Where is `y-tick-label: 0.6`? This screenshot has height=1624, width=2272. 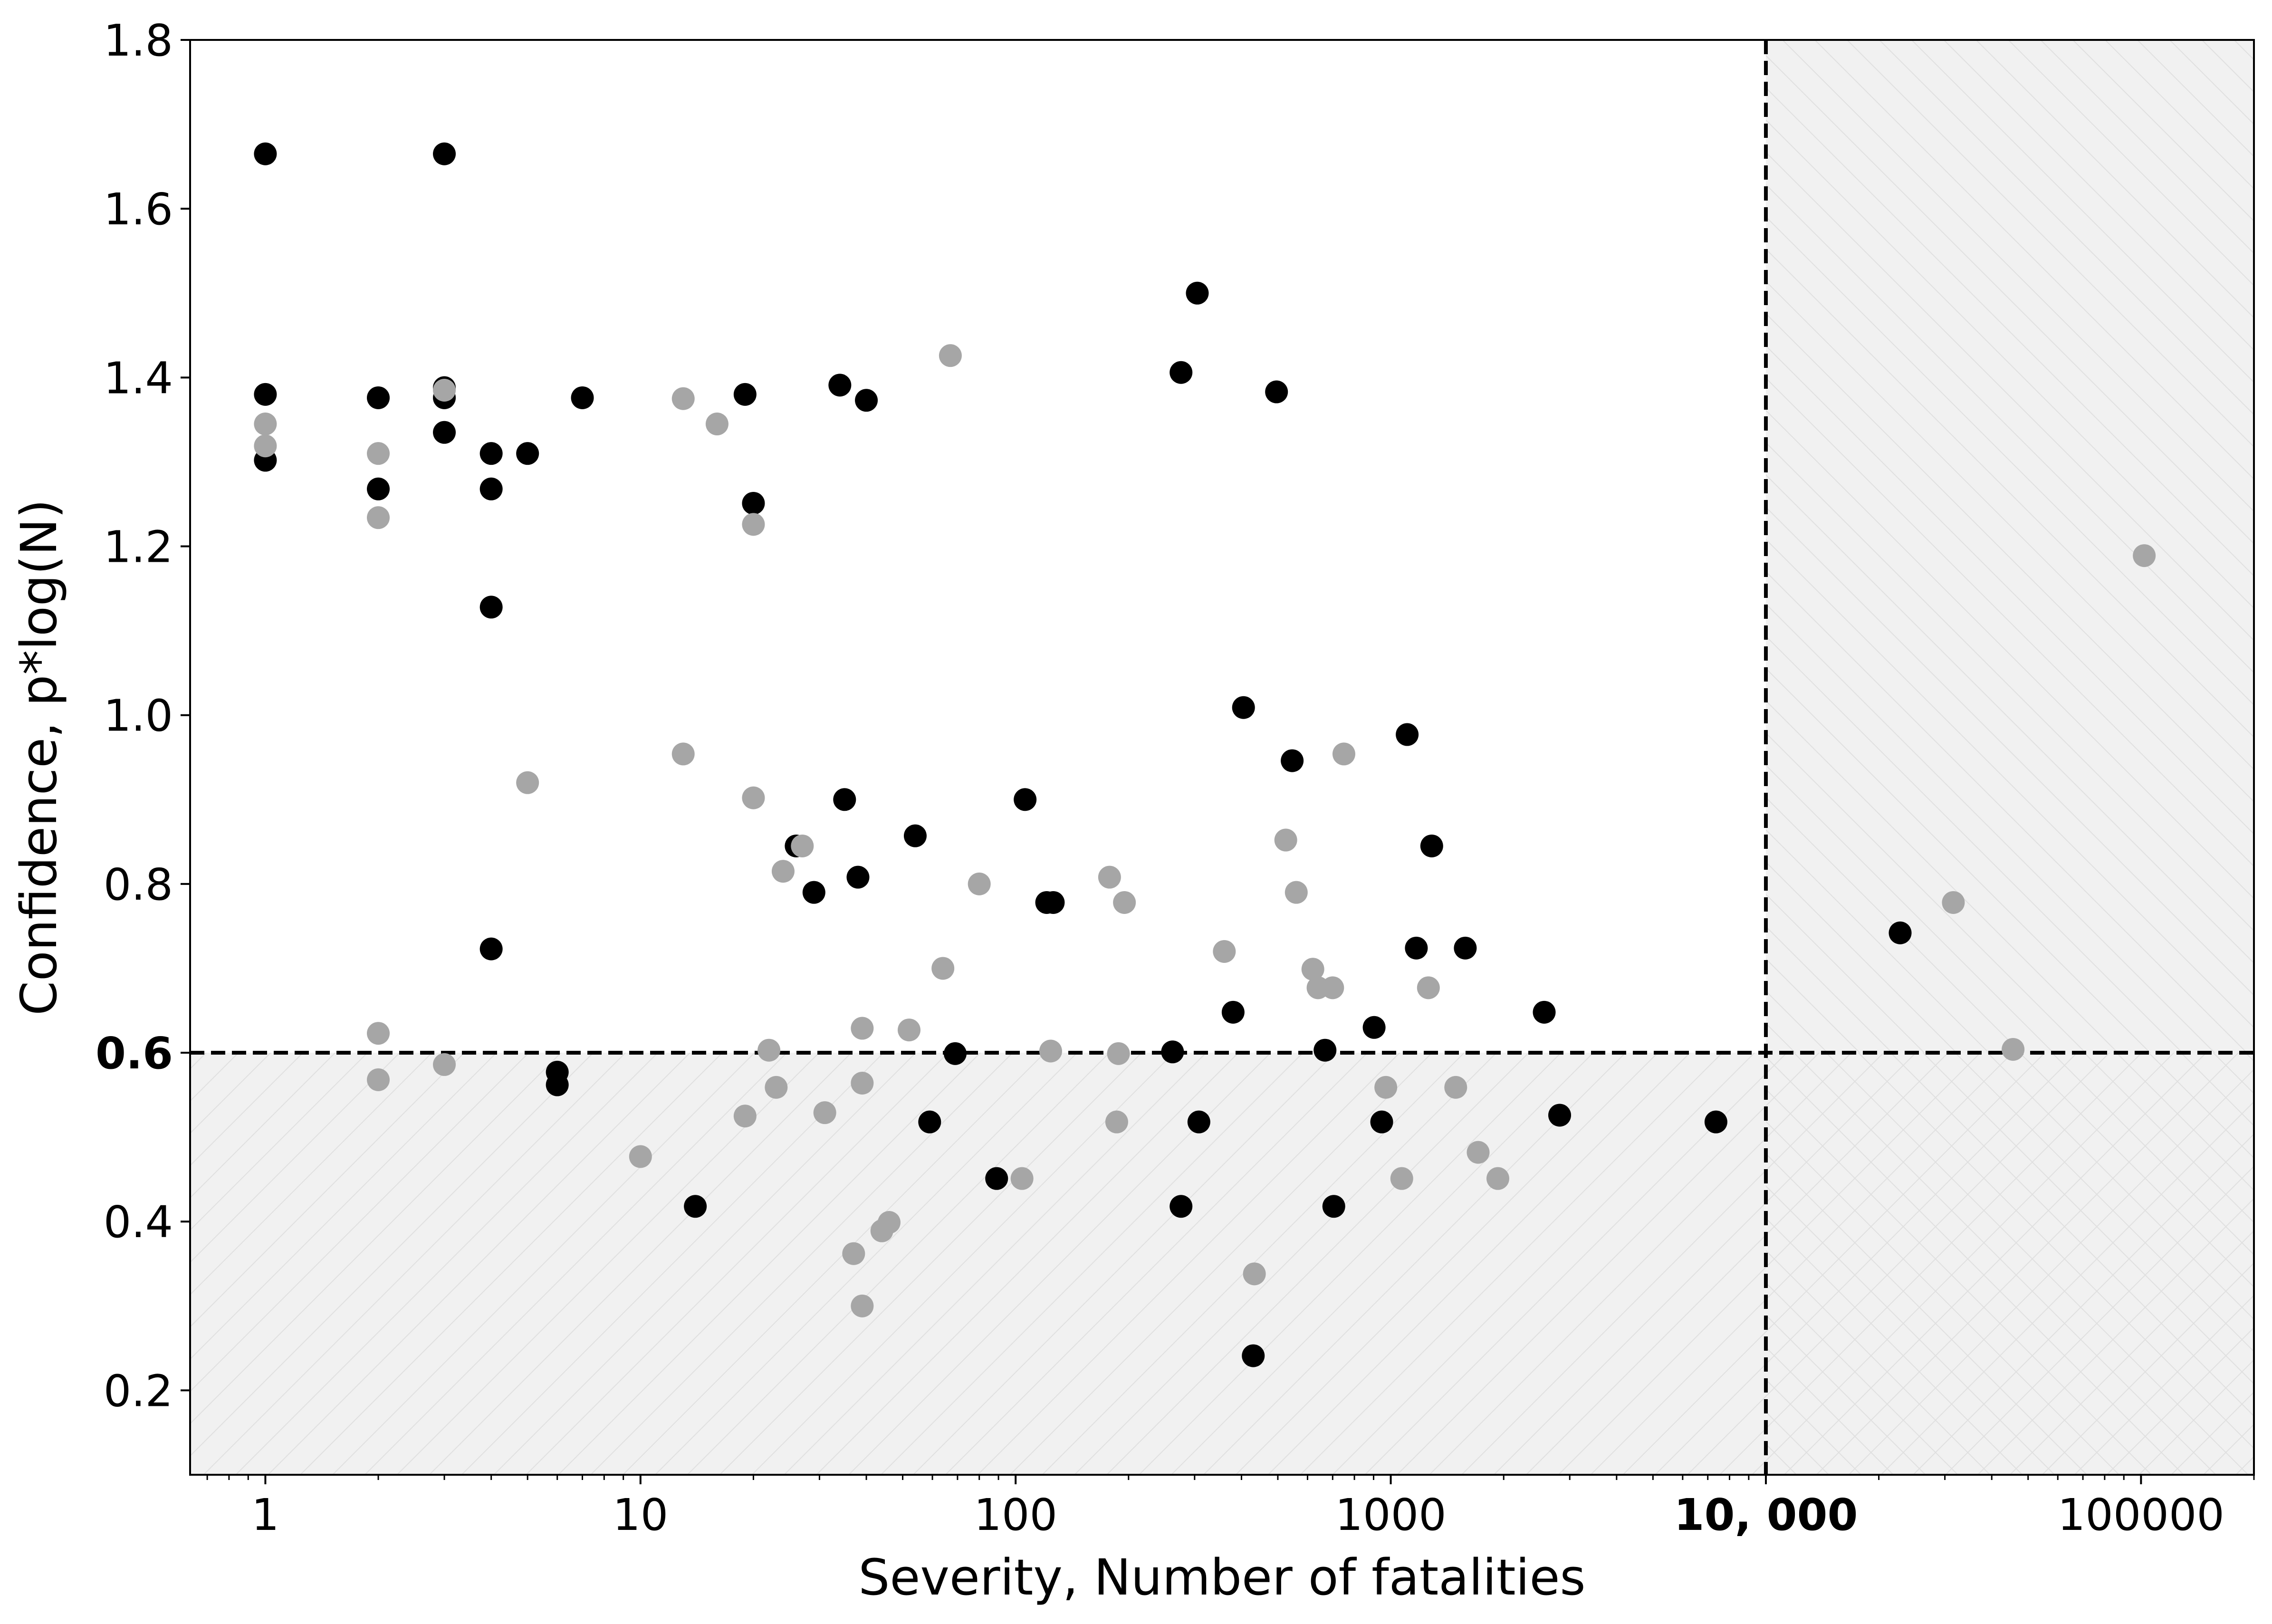
y-tick-label: 0.6 is located at coordinates (134, 1053).